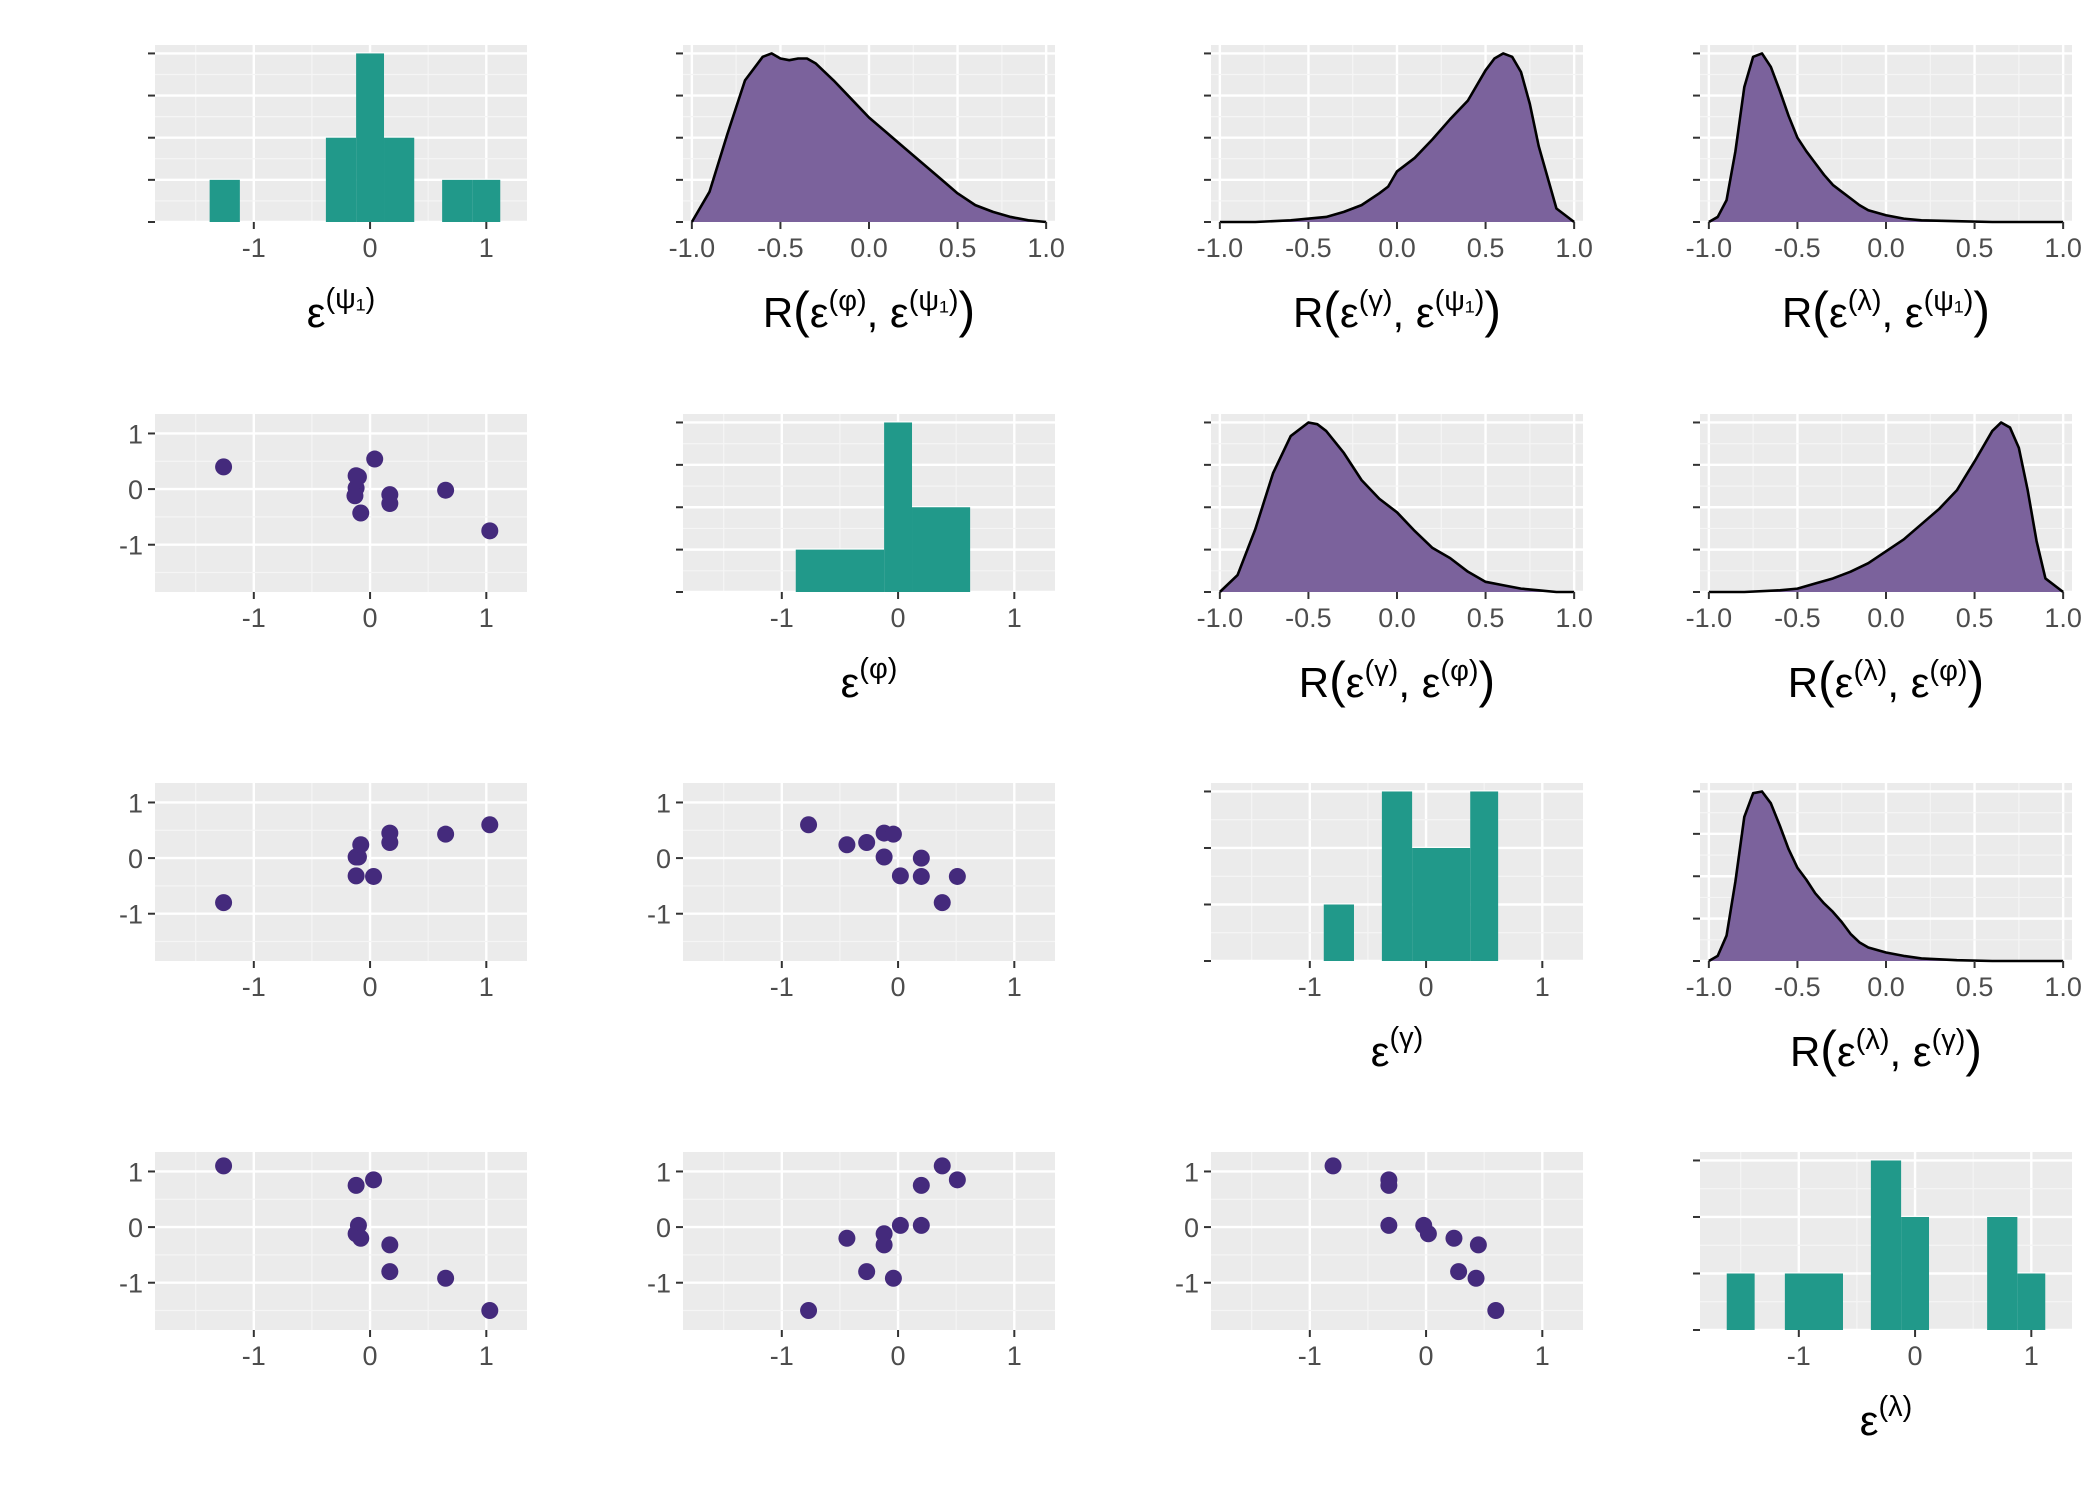  I want to click on x-axis-title: ε(γ), so click(1397, 1048).